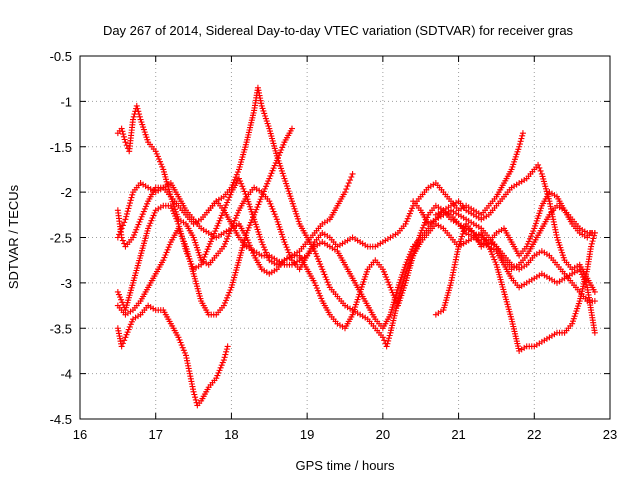 The height and width of the screenshot is (480, 640). Describe the element at coordinates (13, 236) in the screenshot. I see `y-axis-label: SDTVAR / TECUs` at that location.